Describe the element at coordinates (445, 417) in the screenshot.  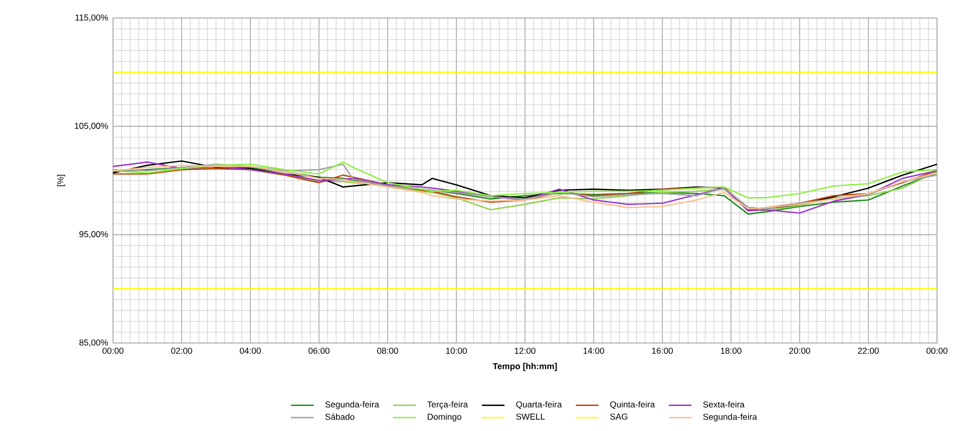
I see `legend-label: Domingo` at that location.